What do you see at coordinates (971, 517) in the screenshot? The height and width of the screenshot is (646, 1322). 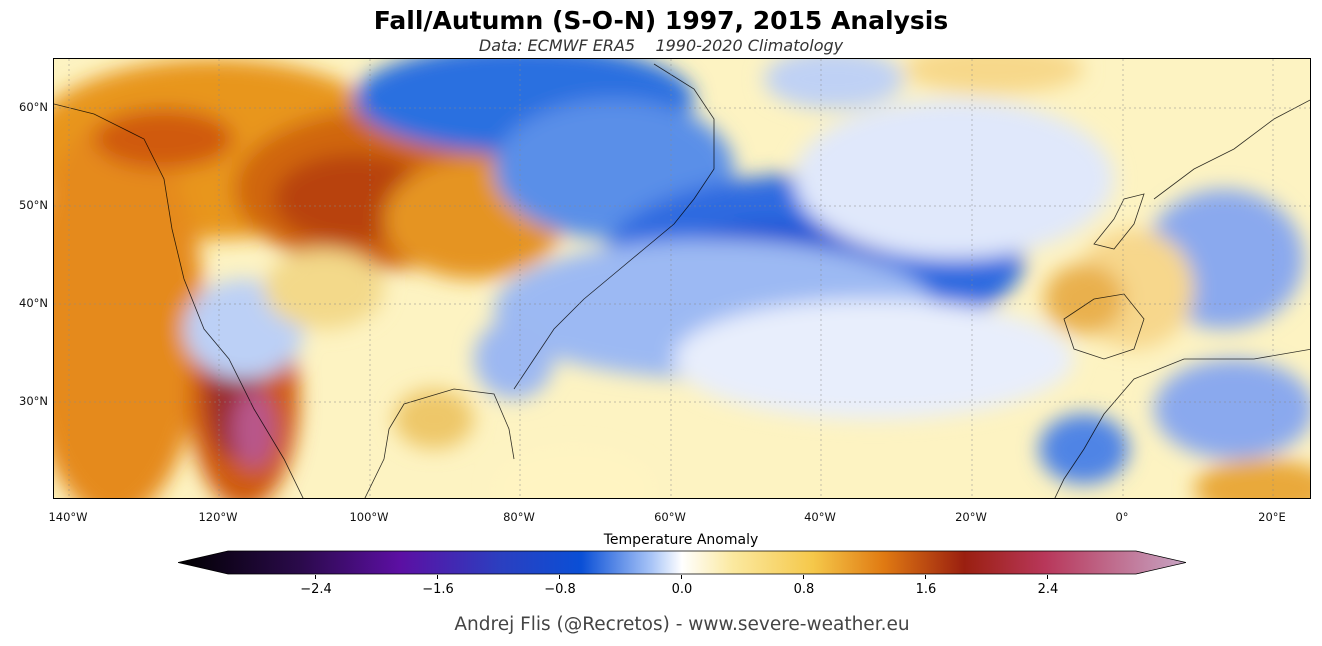 I see `lon-label-20w: 20°W` at bounding box center [971, 517].